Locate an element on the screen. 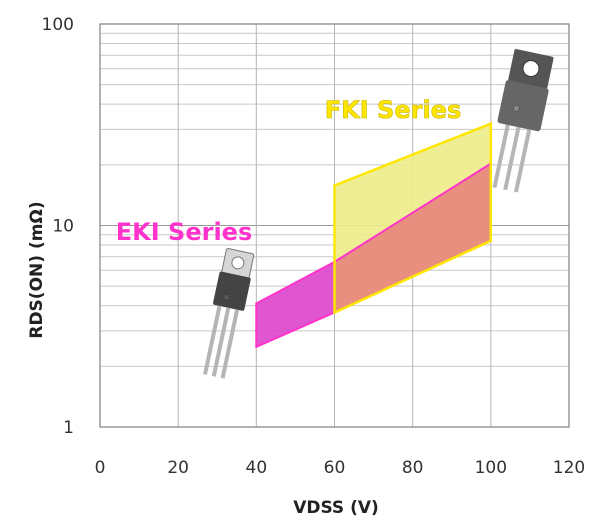  fki-series-label: FKI Series is located at coordinates (393, 110).